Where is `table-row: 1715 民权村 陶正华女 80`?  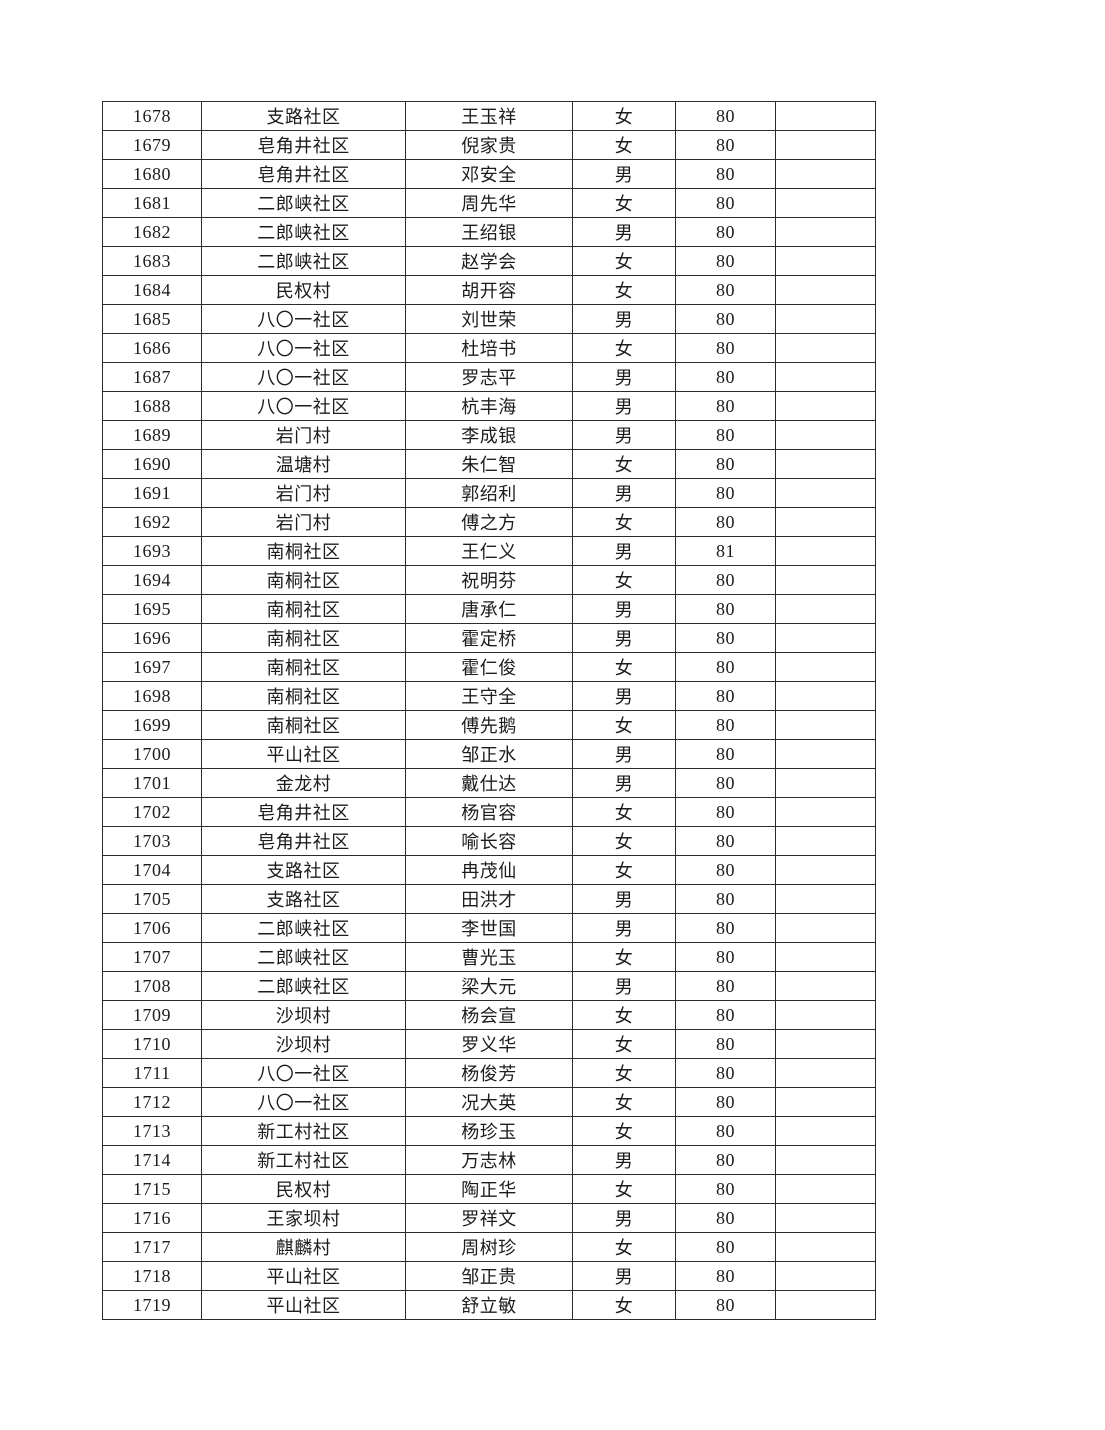
table-row: 1715 民权村 陶正华女 80 is located at coordinates (489, 1189).